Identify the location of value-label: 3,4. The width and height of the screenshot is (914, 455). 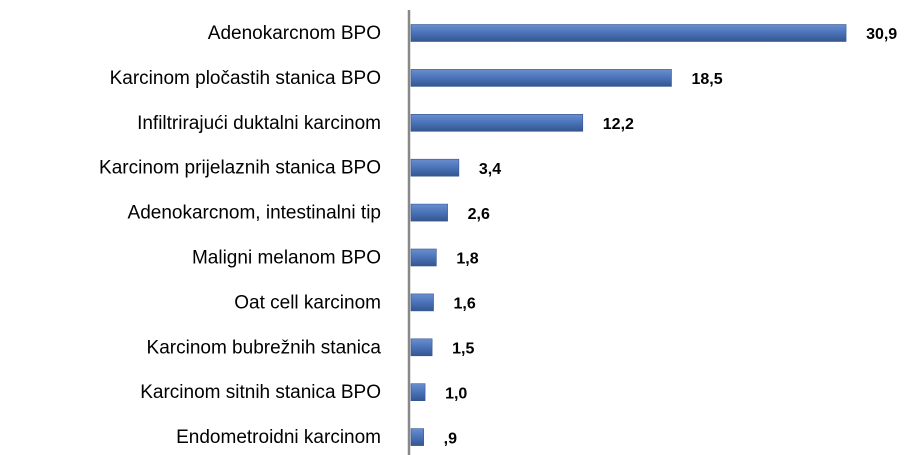
(490, 169).